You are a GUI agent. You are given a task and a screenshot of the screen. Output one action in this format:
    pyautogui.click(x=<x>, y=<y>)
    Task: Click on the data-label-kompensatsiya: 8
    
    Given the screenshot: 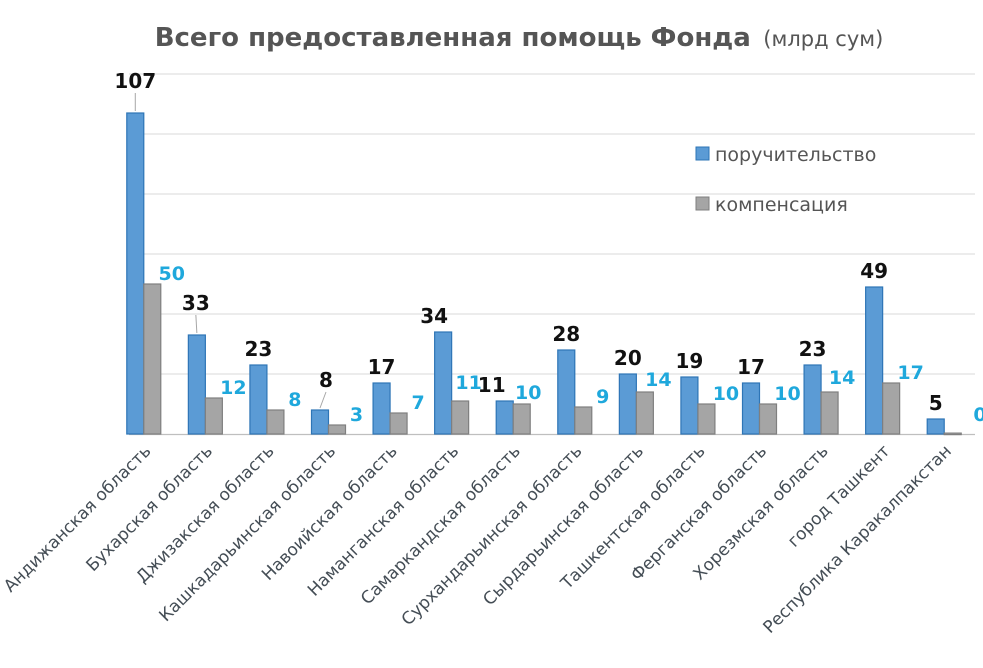 What is the action you would take?
    pyautogui.click(x=294, y=400)
    